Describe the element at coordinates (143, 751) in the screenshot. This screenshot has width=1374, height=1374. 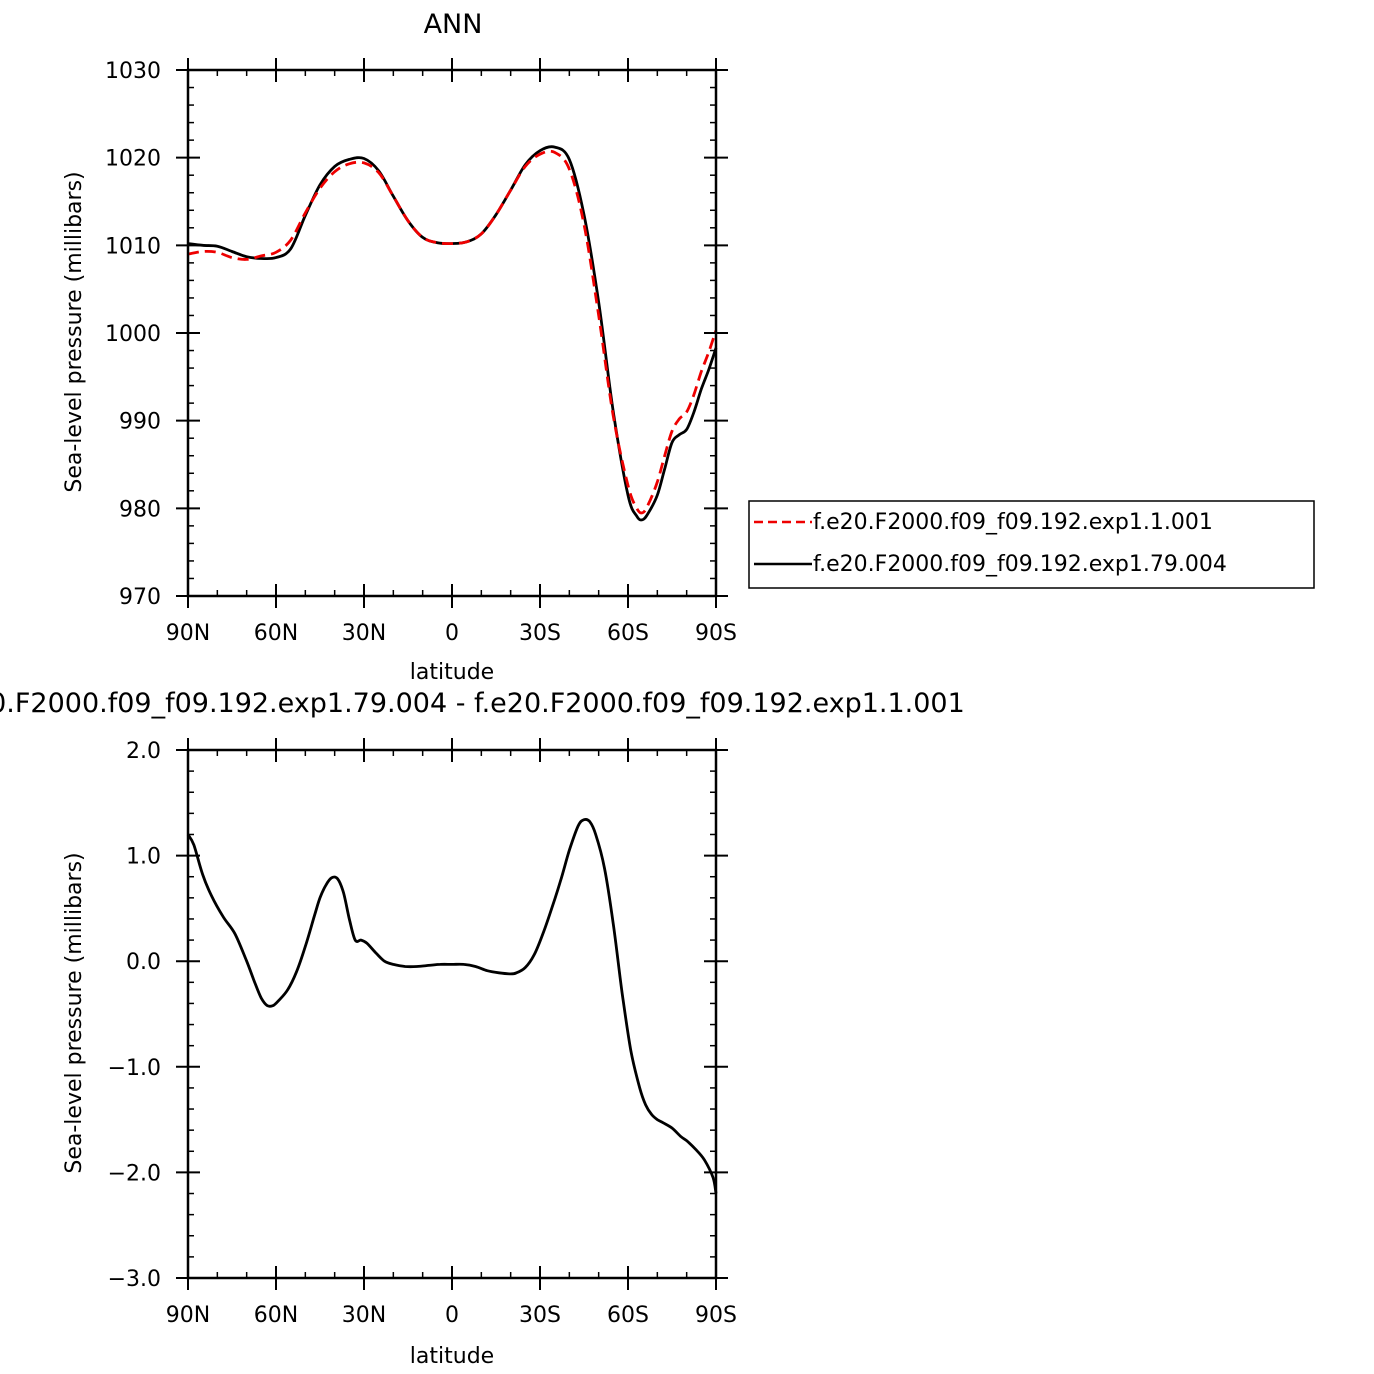
I see `y-tick-label: 2.0` at that location.